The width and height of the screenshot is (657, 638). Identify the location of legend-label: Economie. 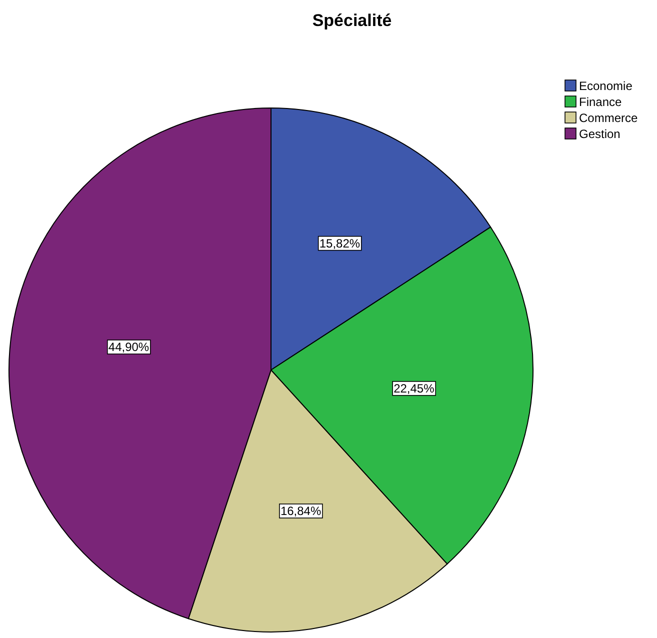
(606, 86).